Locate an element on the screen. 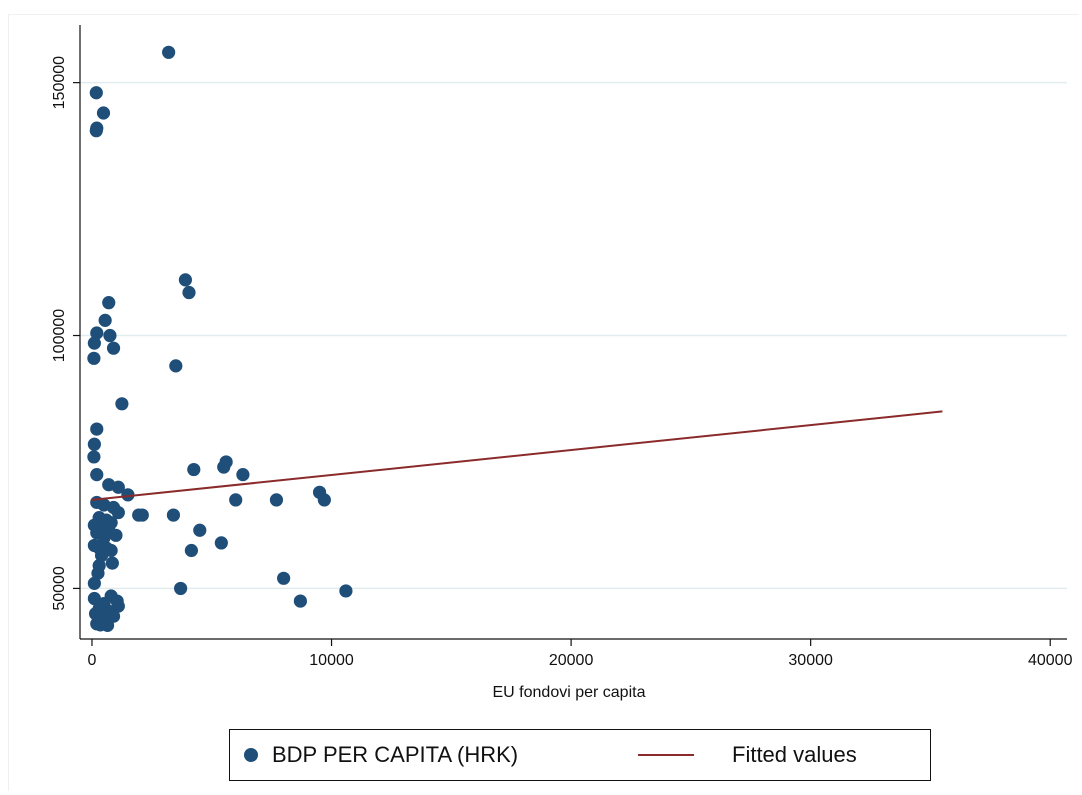  x-tick-label: 30000 is located at coordinates (810, 660).